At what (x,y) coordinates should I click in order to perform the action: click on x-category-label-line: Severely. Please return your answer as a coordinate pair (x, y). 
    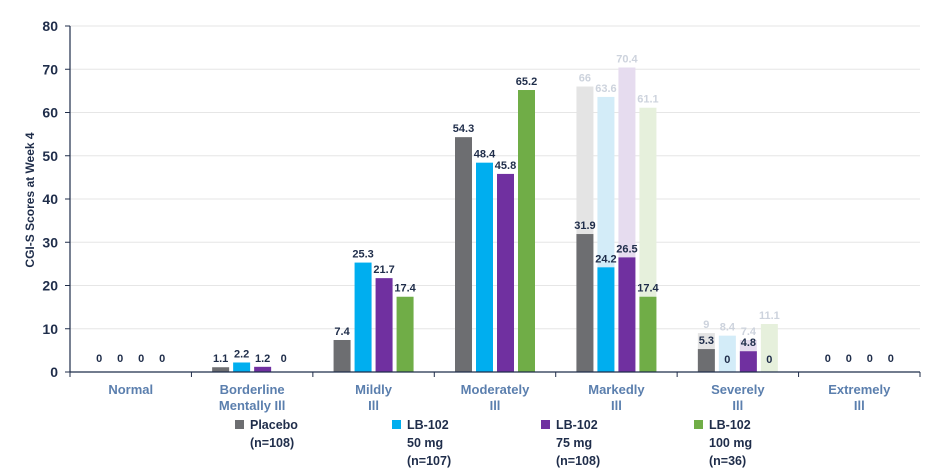
    Looking at the image, I should click on (738, 389).